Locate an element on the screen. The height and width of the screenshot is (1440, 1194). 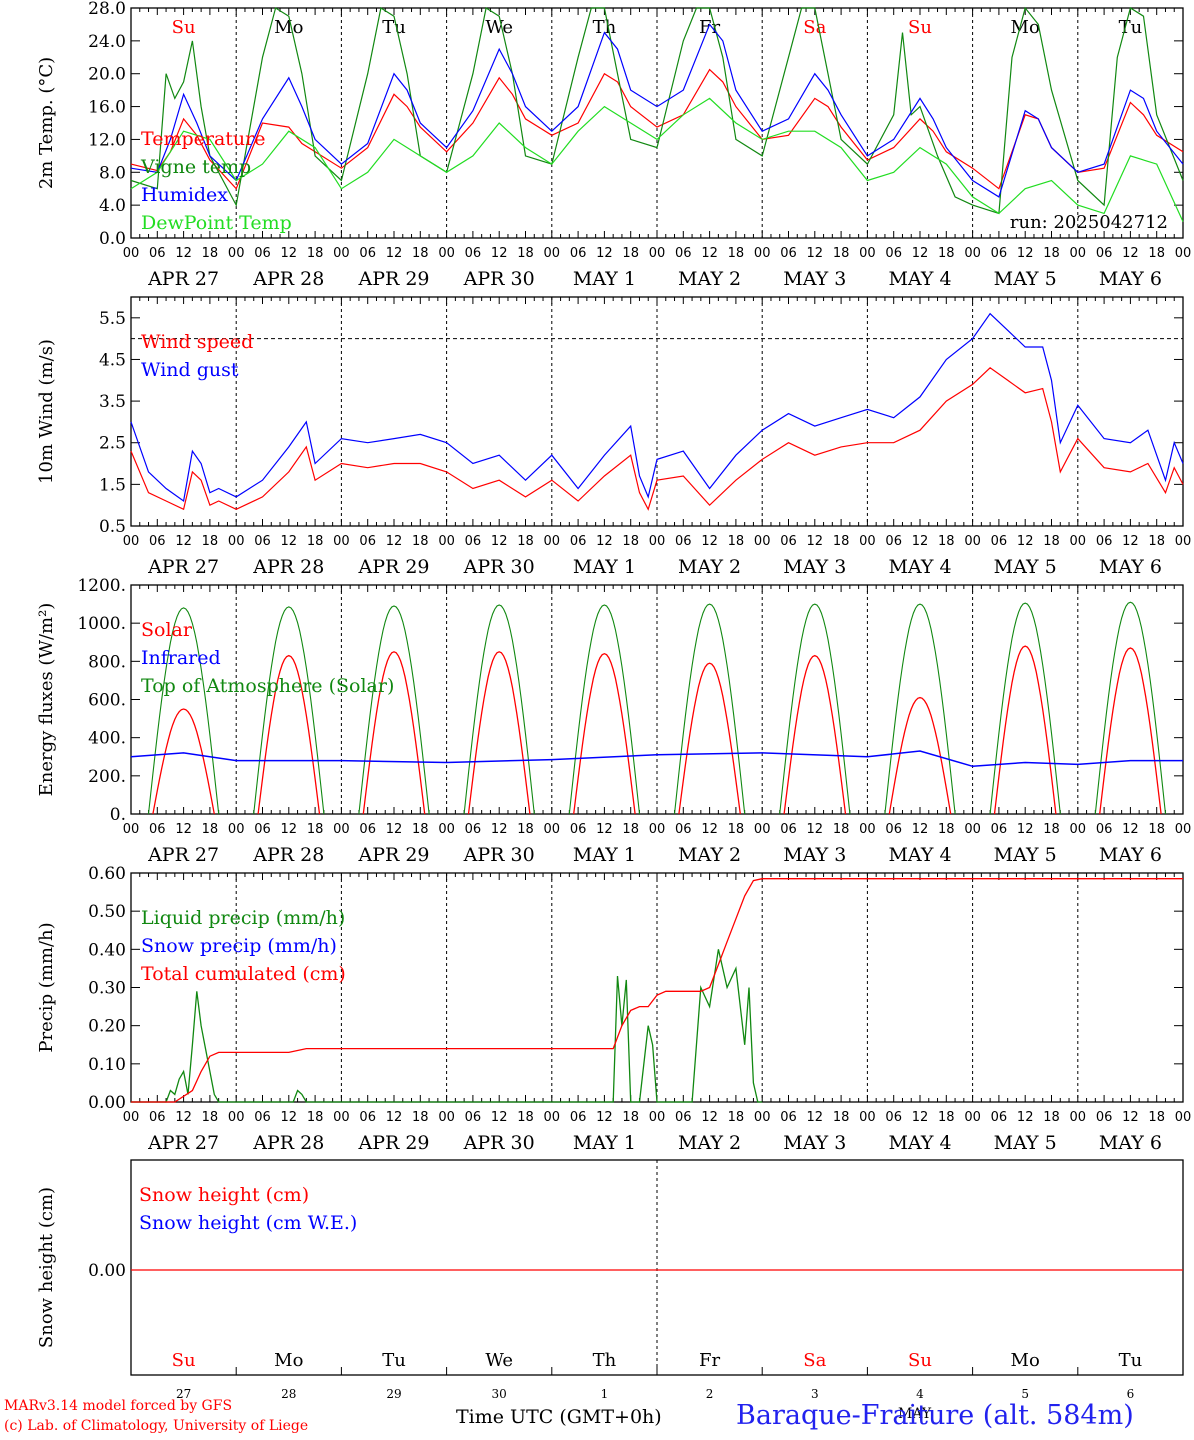
day-number-label: 3 is located at coordinates (815, 1394).